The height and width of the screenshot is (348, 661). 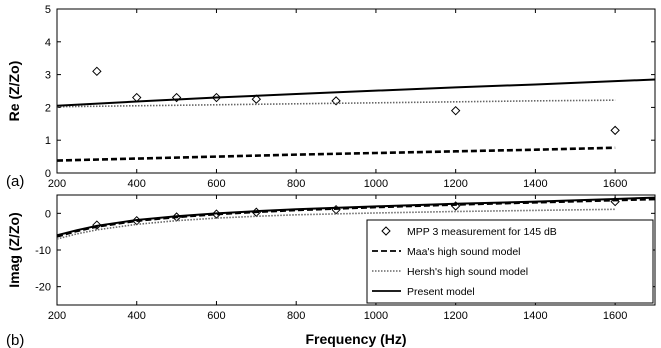 I want to click on legend-box, so click(x=510, y=261).